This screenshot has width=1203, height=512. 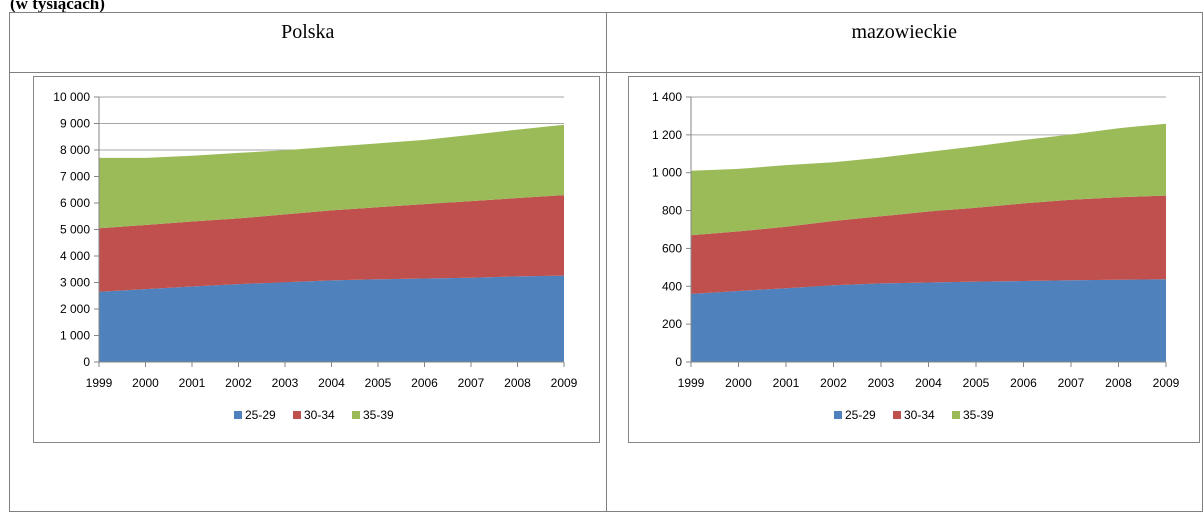 What do you see at coordinates (308, 32) in the screenshot?
I see `column-title-polska: Polska` at bounding box center [308, 32].